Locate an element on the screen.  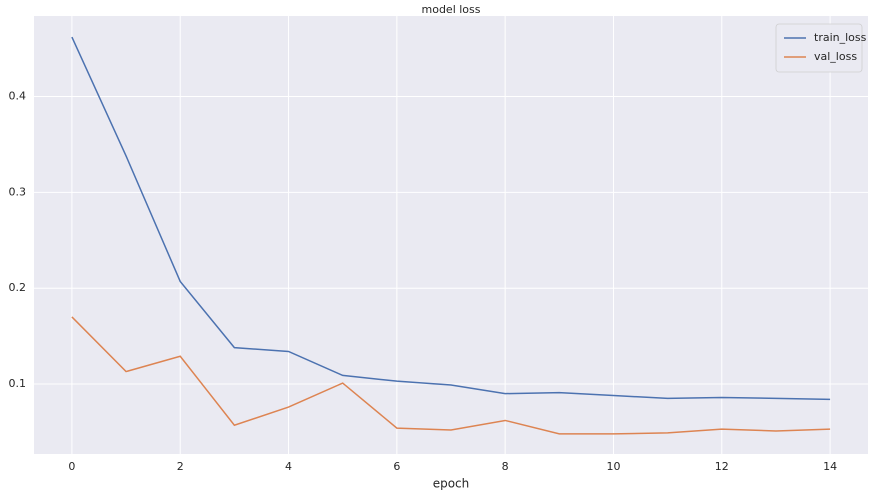
y-tick-label: 0.2 is located at coordinates (18, 287).